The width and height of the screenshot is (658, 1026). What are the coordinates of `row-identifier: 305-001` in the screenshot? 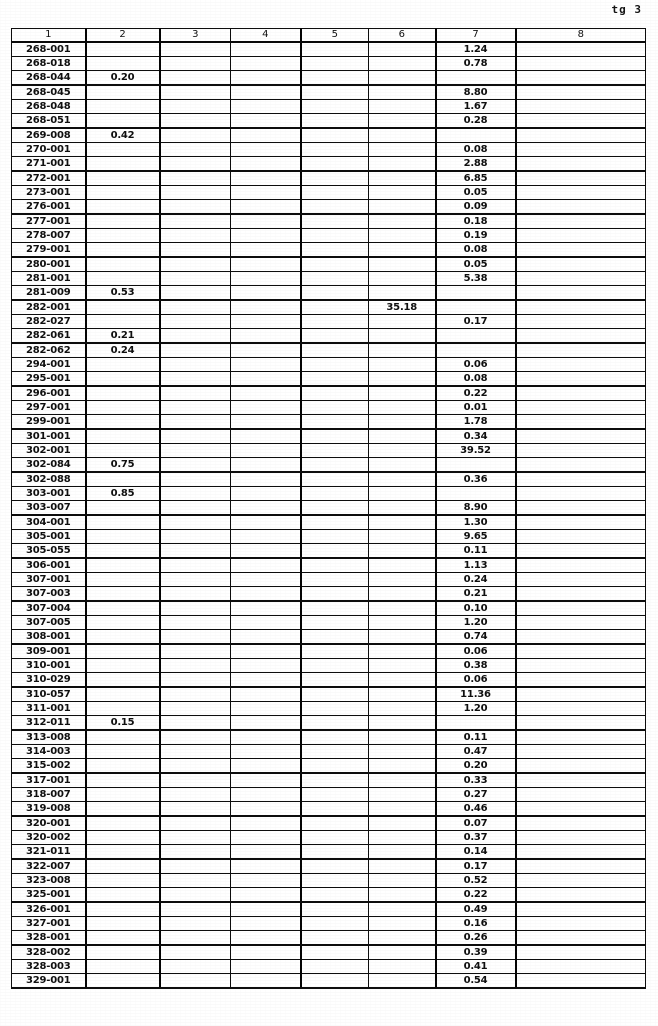 It's located at (48, 536).